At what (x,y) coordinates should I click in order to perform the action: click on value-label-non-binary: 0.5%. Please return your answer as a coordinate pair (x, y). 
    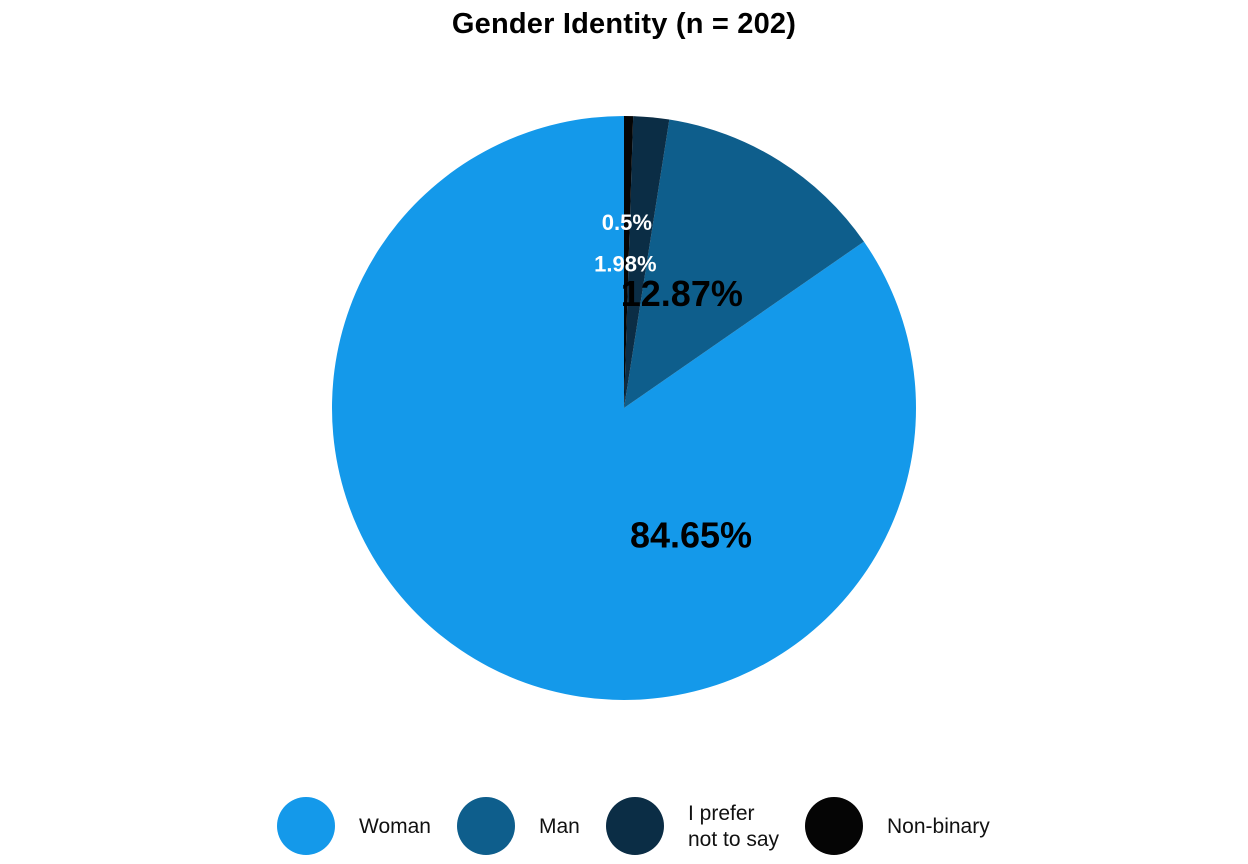
    Looking at the image, I should click on (627, 222).